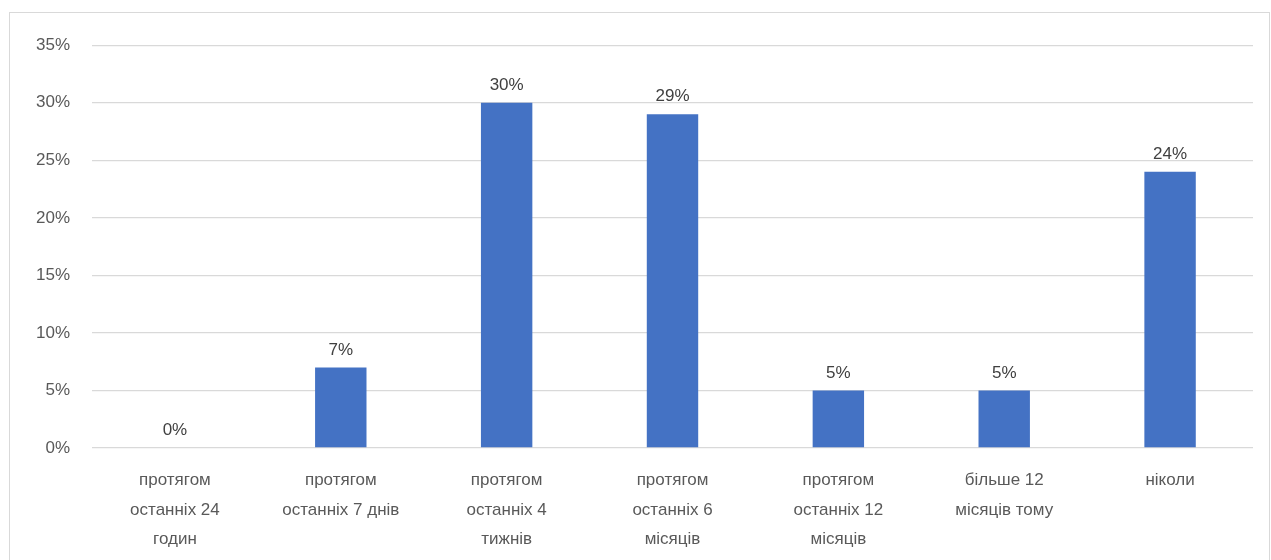 The image size is (1271, 560). Describe the element at coordinates (52, 159) in the screenshot. I see `y-tick-label: 25%` at that location.